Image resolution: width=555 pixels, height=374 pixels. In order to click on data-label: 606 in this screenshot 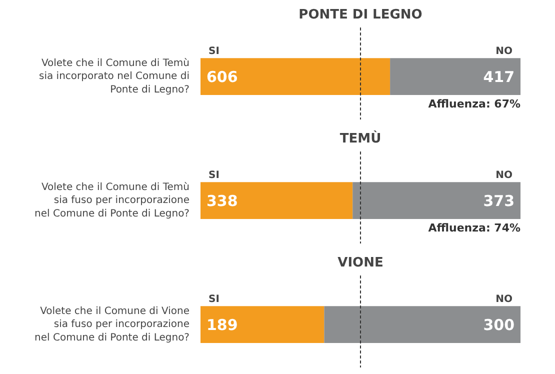, I will do `click(222, 77)`.